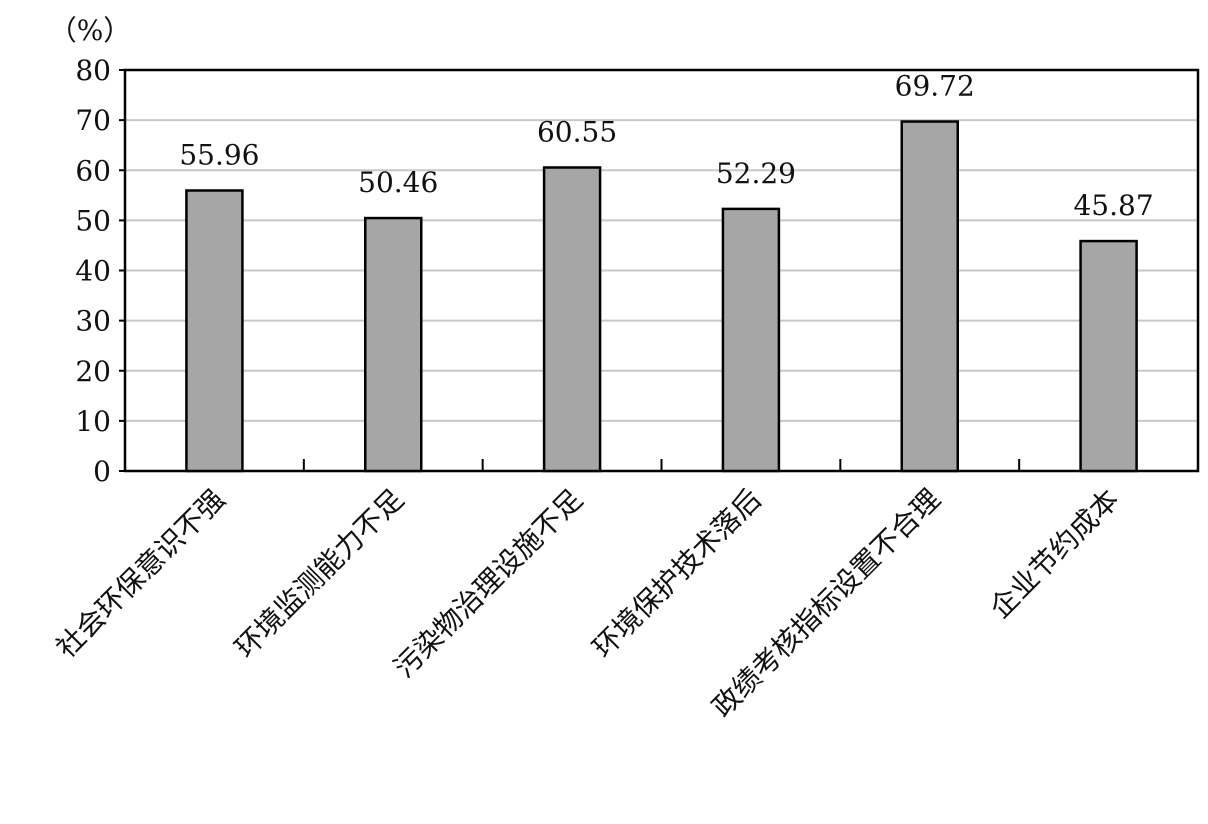 The image size is (1208, 824). Describe the element at coordinates (319, 574) in the screenshot. I see `x-tick-label: 环境监测能力不足` at that location.